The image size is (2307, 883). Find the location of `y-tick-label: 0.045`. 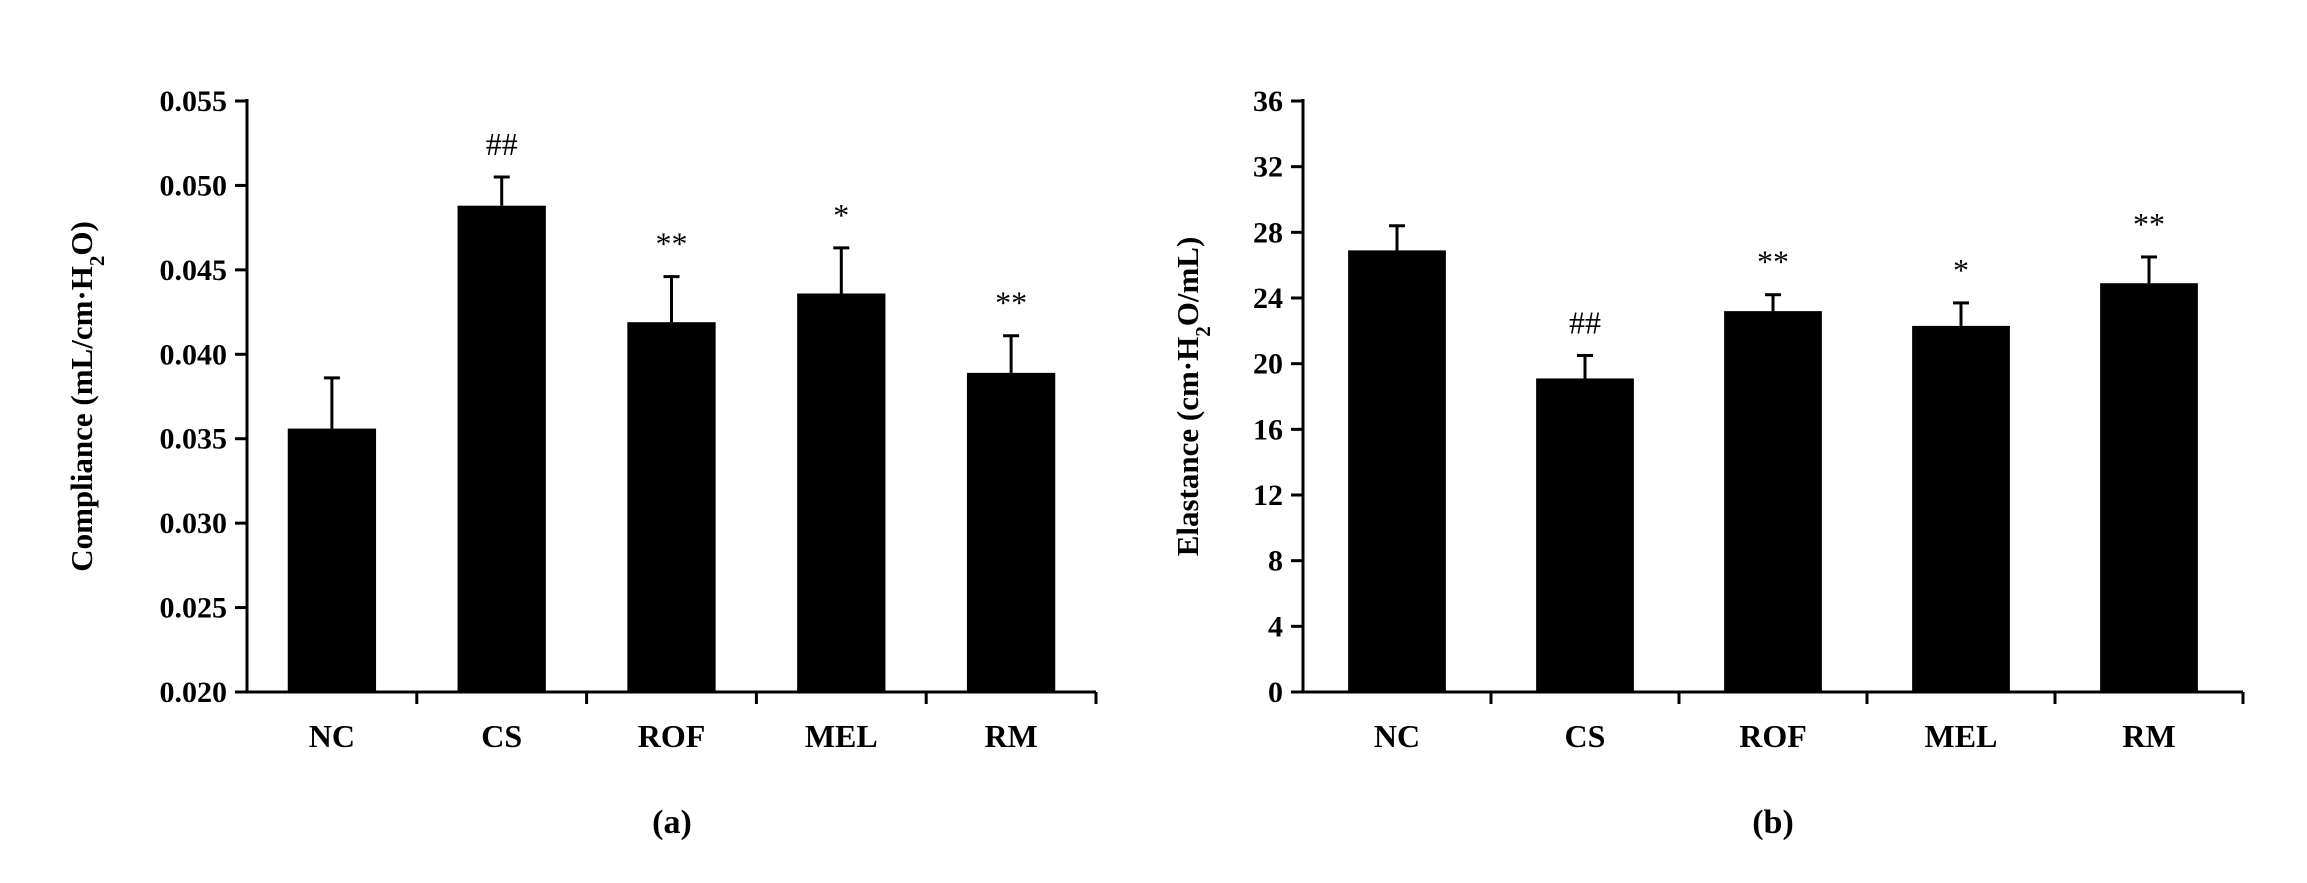

y-tick-label: 0.045 is located at coordinates (194, 270).